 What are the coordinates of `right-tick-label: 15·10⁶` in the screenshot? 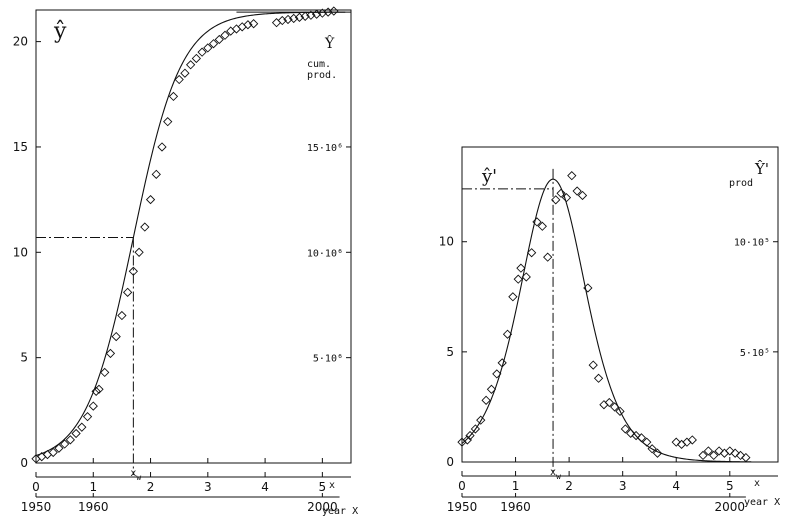 It's located at (325, 148).